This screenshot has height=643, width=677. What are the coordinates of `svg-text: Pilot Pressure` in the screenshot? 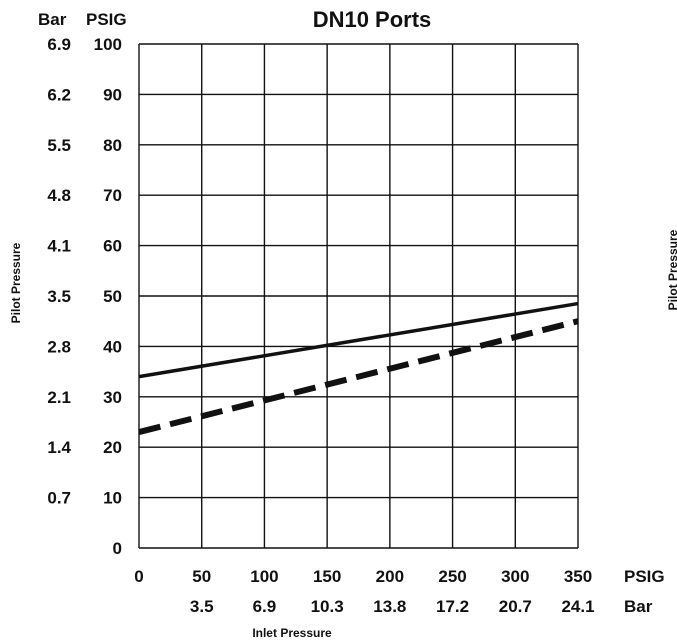 It's located at (671, 269).